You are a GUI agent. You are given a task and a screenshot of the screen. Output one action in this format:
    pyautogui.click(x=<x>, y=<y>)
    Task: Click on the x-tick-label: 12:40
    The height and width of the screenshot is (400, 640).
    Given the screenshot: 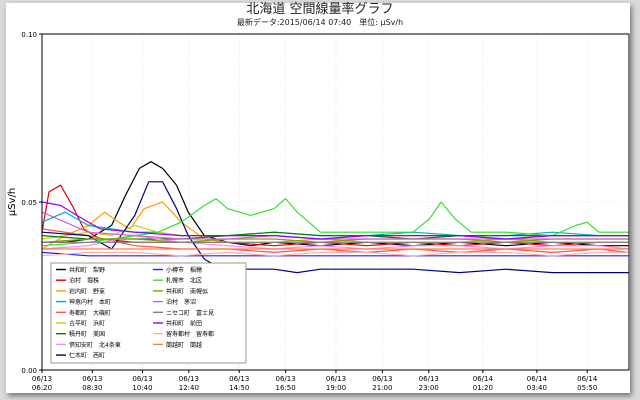 What is the action you would take?
    pyautogui.click(x=189, y=388)
    